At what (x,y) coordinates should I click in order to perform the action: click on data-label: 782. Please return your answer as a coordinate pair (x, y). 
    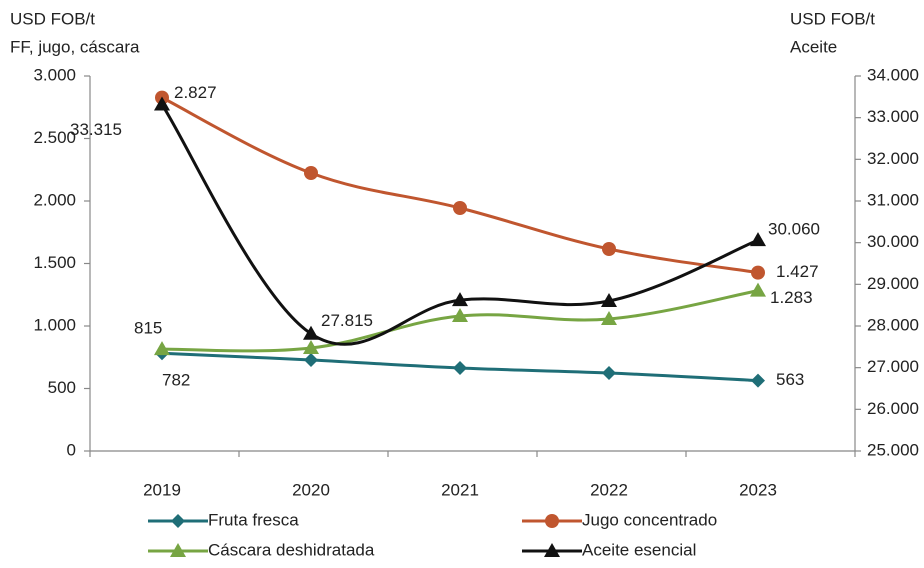
    Looking at the image, I should click on (176, 380).